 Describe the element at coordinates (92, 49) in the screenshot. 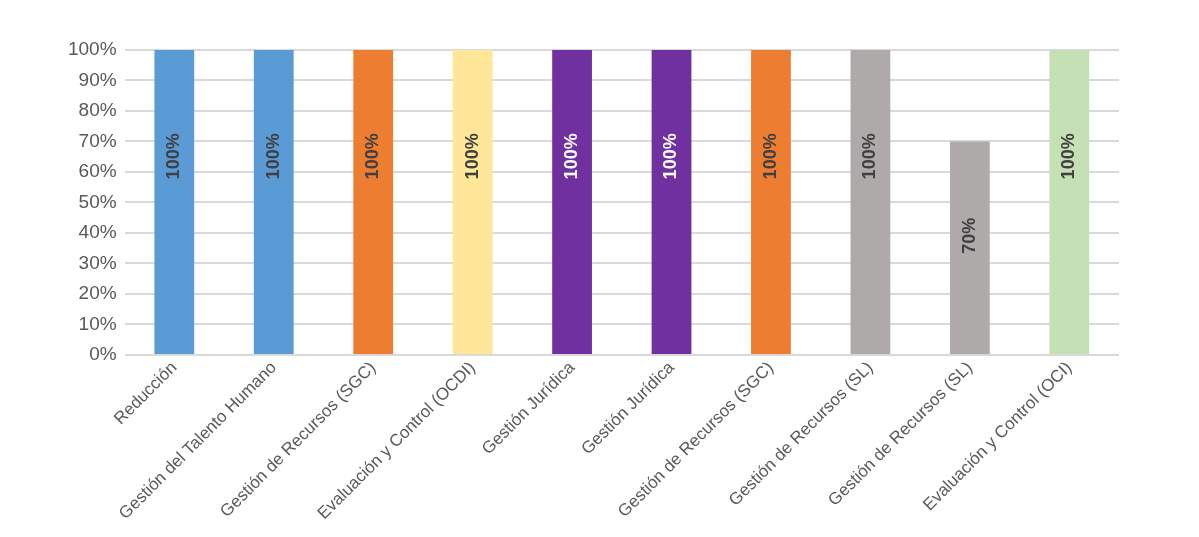

I see `y-tick-label: 100%` at that location.